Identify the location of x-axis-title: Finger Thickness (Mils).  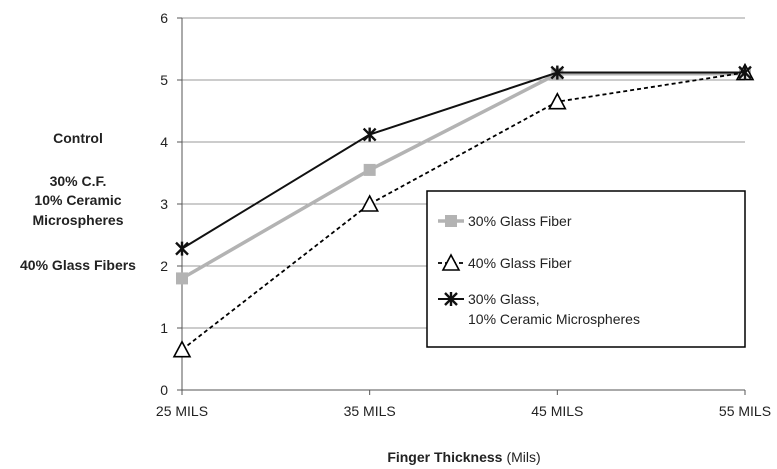
(463, 457).